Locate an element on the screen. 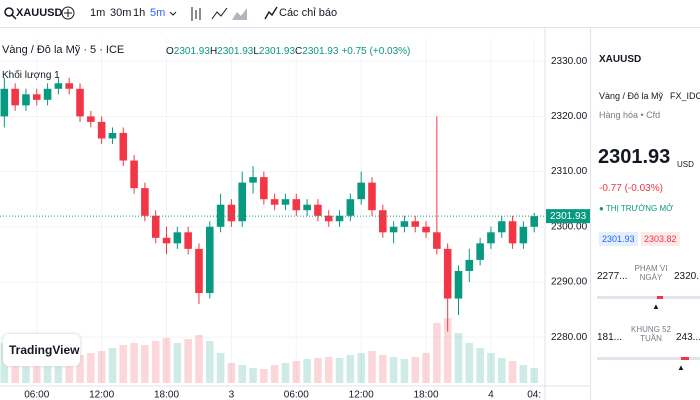  ohlc-key: L is located at coordinates (256, 51).